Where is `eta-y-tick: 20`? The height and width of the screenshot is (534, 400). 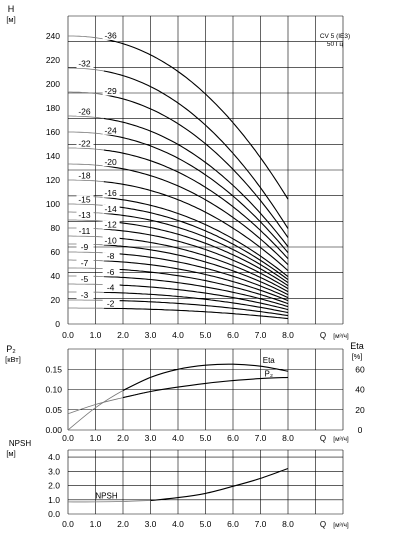
eta-y-tick: 20 is located at coordinates (360, 410).